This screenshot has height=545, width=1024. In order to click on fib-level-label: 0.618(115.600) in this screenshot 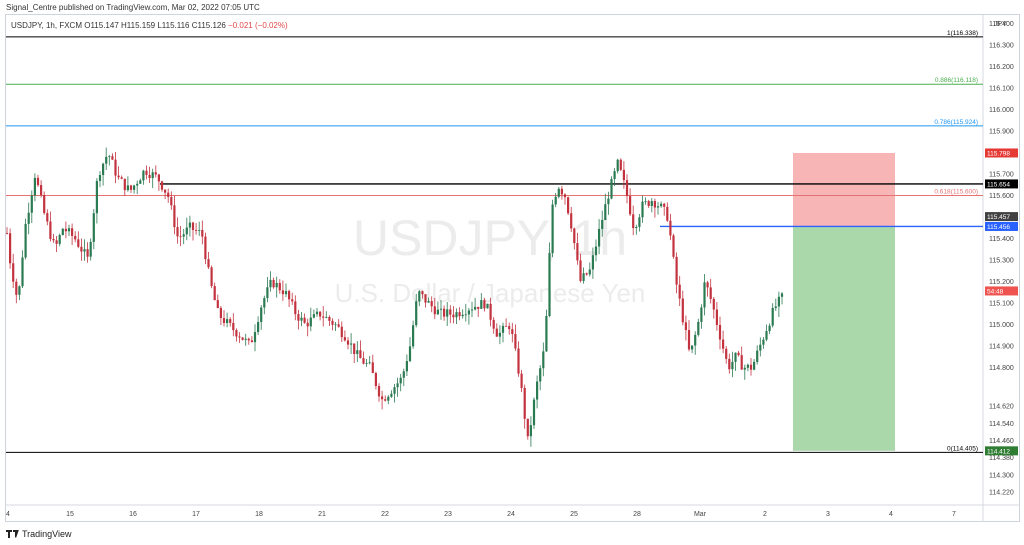, I will do `click(956, 192)`.